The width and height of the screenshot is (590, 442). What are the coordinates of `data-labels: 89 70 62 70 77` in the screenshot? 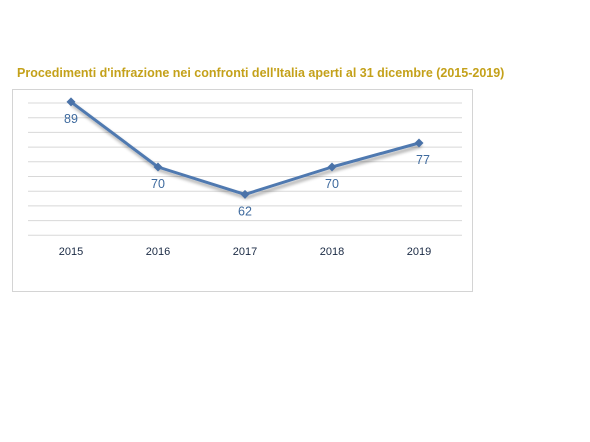 It's located at (247, 165).